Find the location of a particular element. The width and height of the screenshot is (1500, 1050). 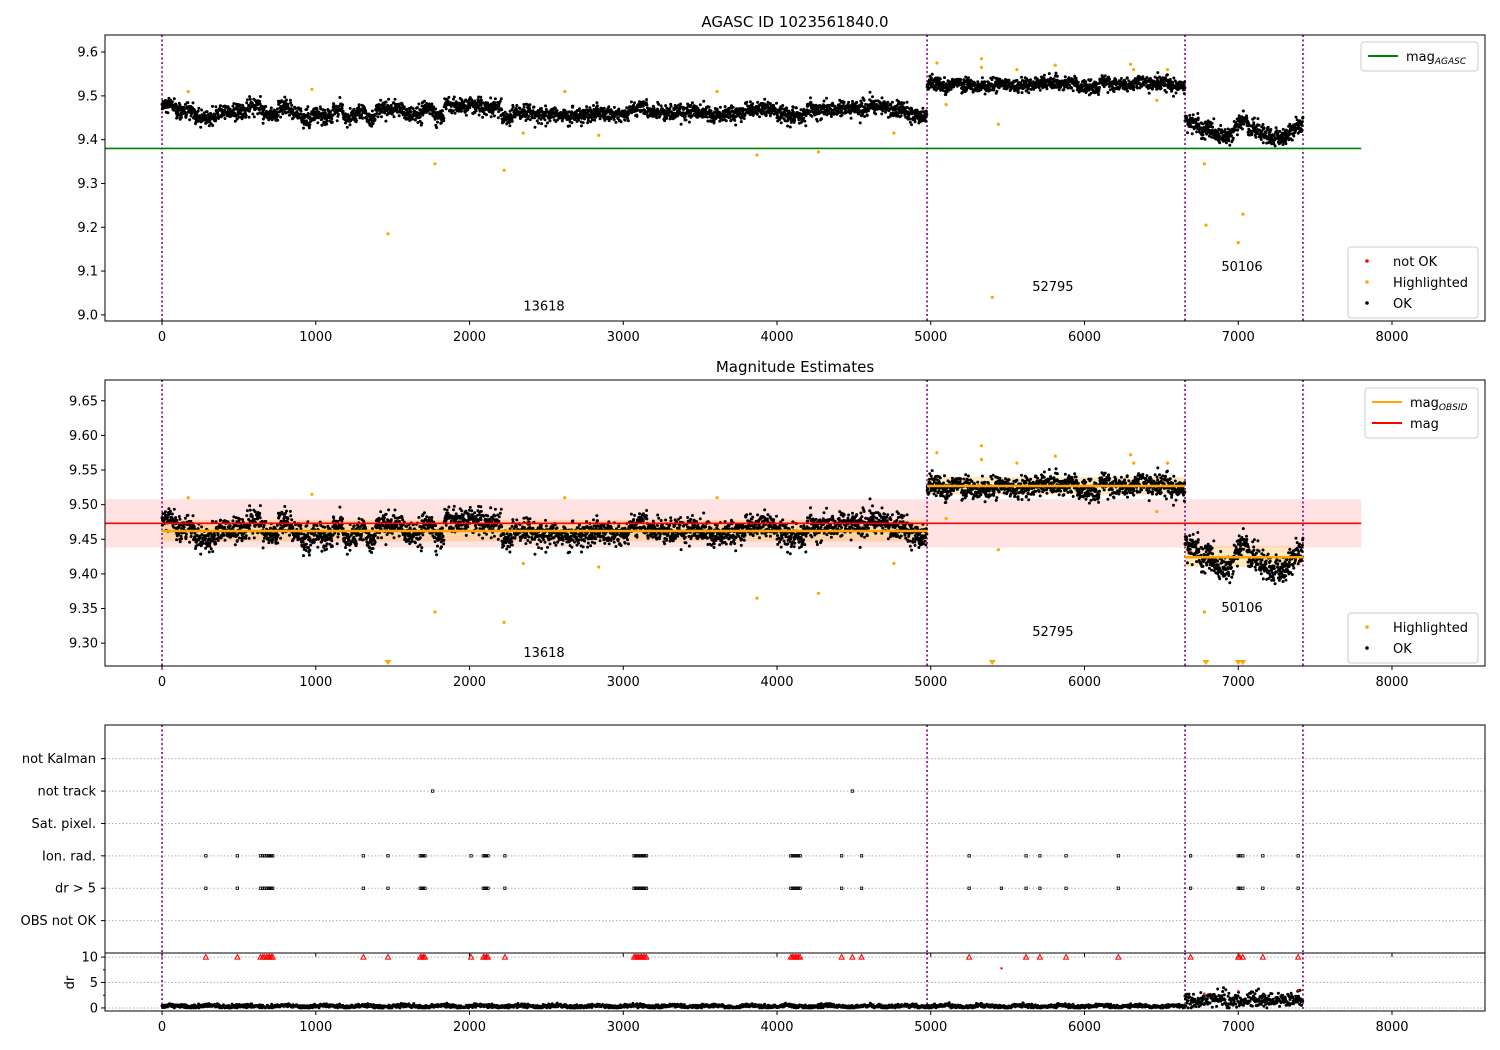

legend-box is located at coordinates (1413, 282).